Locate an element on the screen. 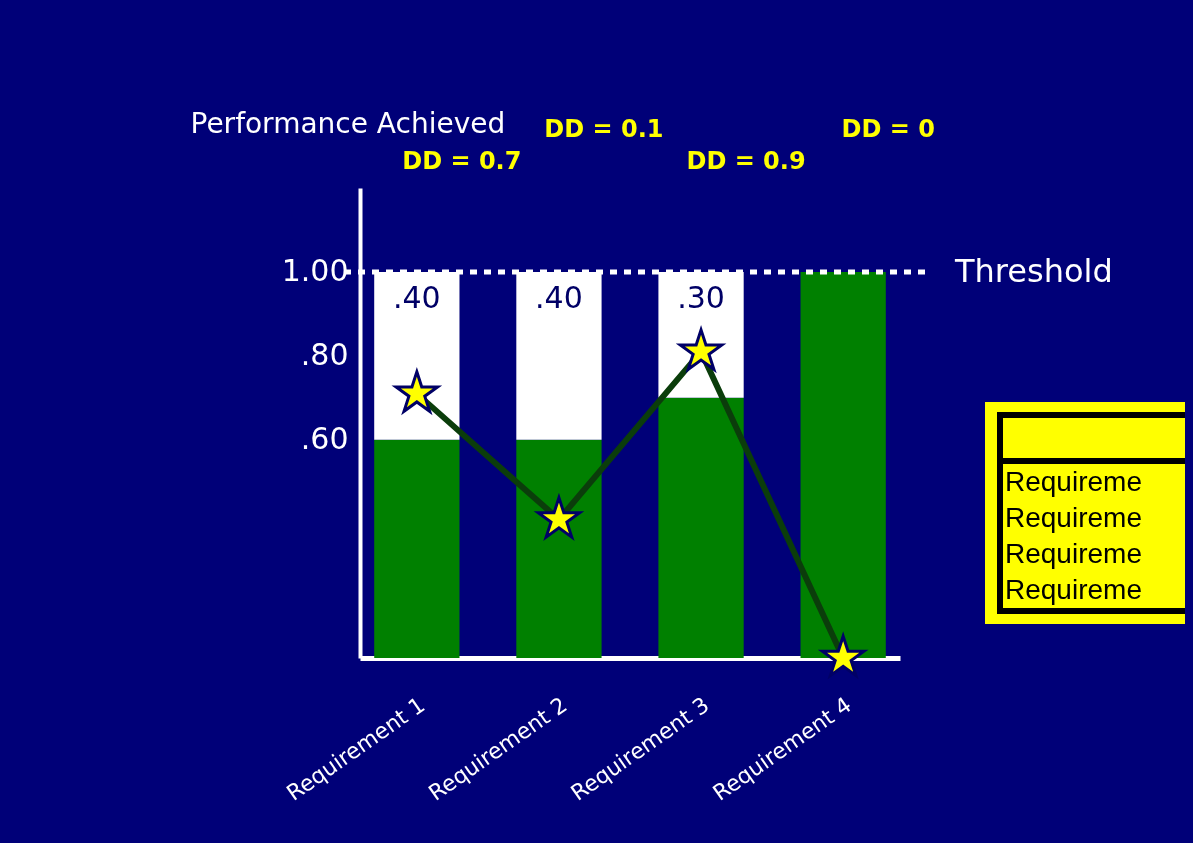 The width and height of the screenshot is (1193, 843). y-tick-label: .80 is located at coordinates (324, 355).